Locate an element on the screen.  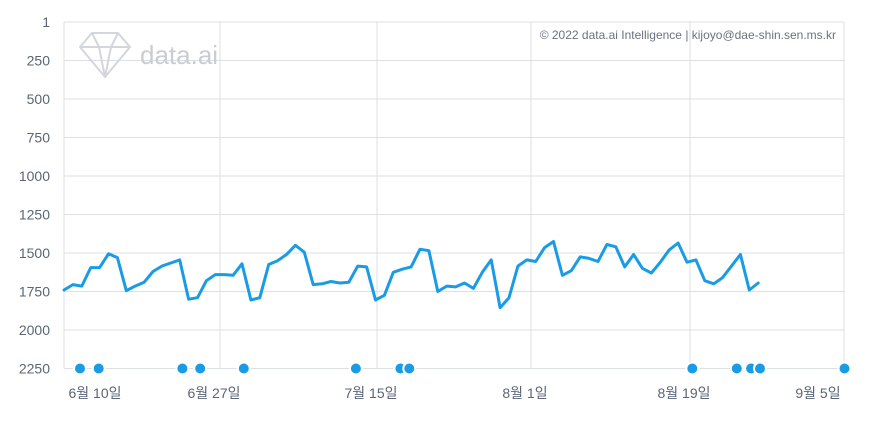
x-tick-label: 9월 5일 is located at coordinates (817, 393).